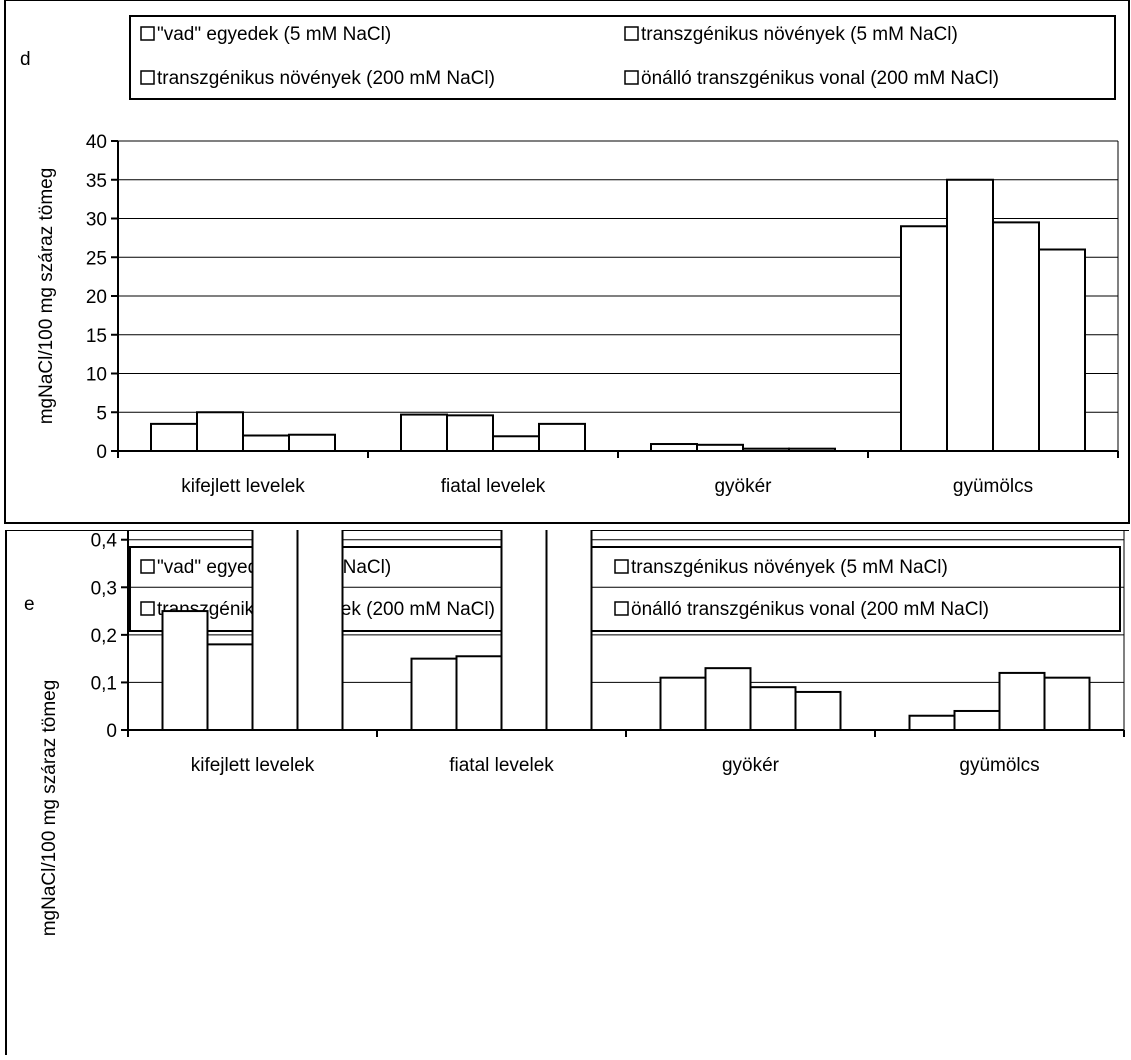  Describe the element at coordinates (29, 604) in the screenshot. I see `panel-label: e` at that location.